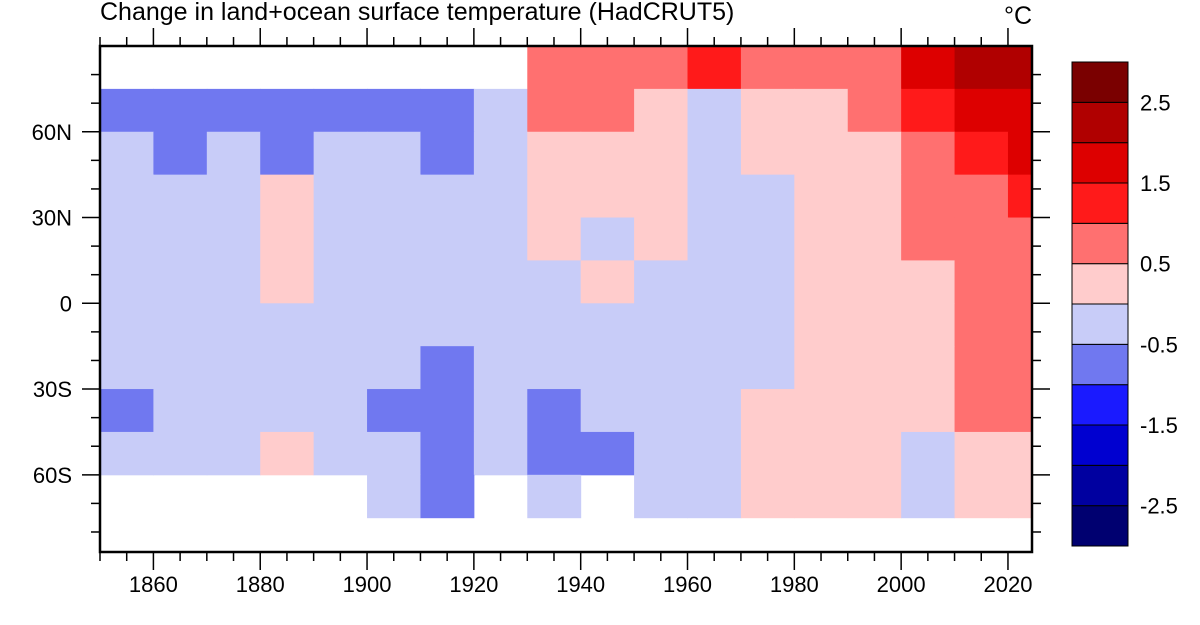 The width and height of the screenshot is (1200, 625). I want to click on y-tick-label: 60N, so click(52, 132).